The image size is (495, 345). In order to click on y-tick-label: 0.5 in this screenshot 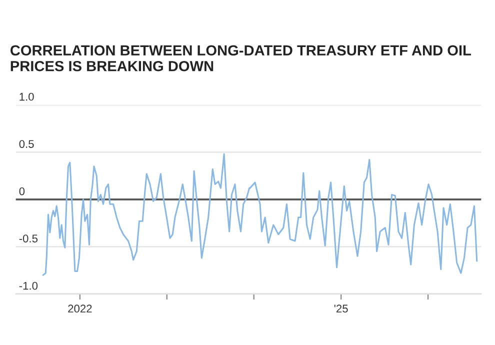, I will do `click(26, 144)`.